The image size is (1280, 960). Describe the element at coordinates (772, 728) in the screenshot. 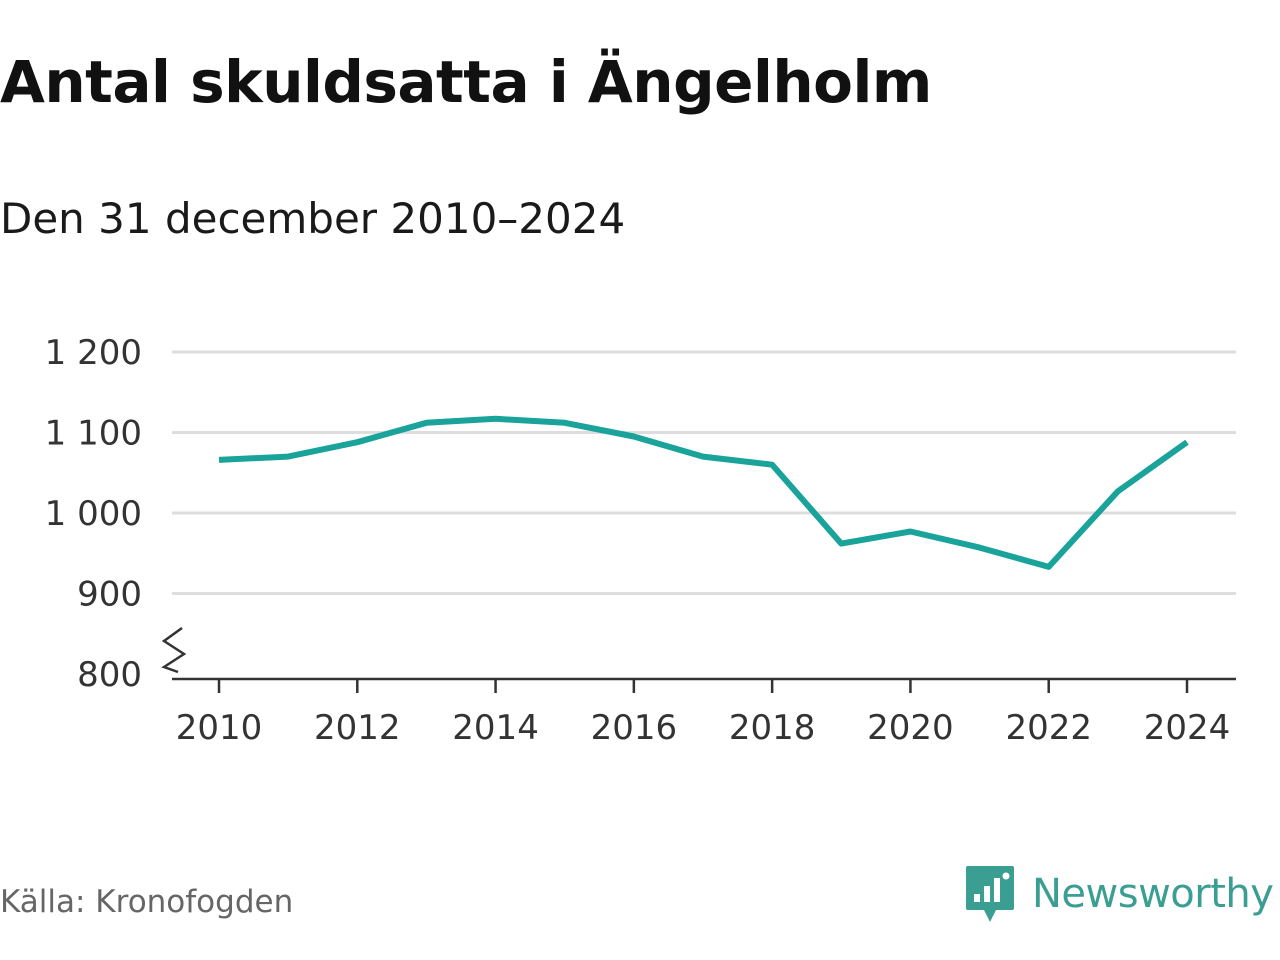

I see `x-tick-label-2018: 2018` at that location.